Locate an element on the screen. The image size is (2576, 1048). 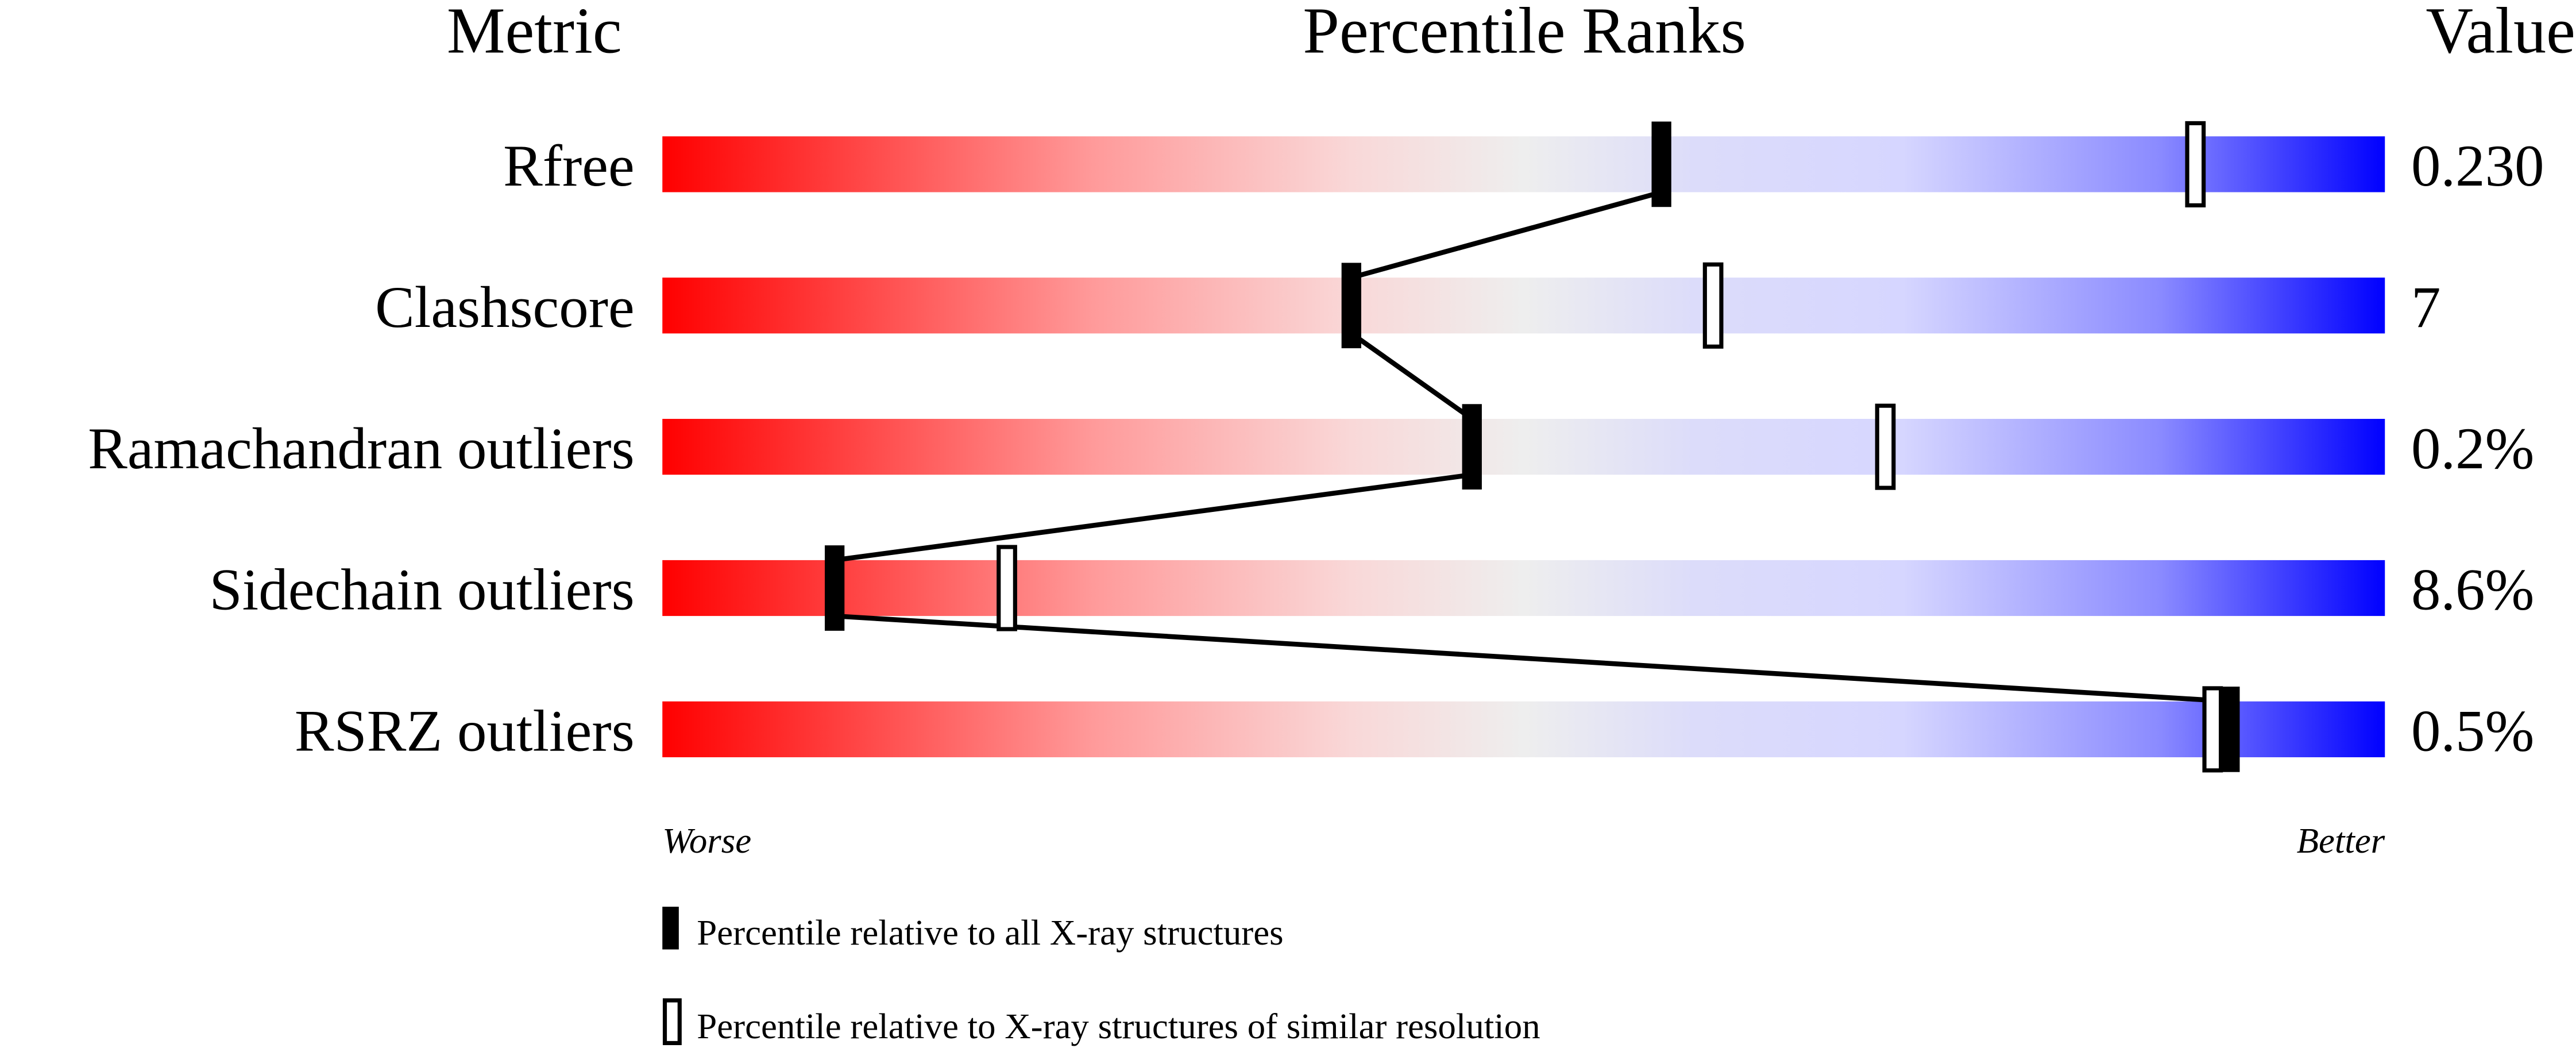
metric-label: Ramachandran outliers is located at coordinates (361, 448).